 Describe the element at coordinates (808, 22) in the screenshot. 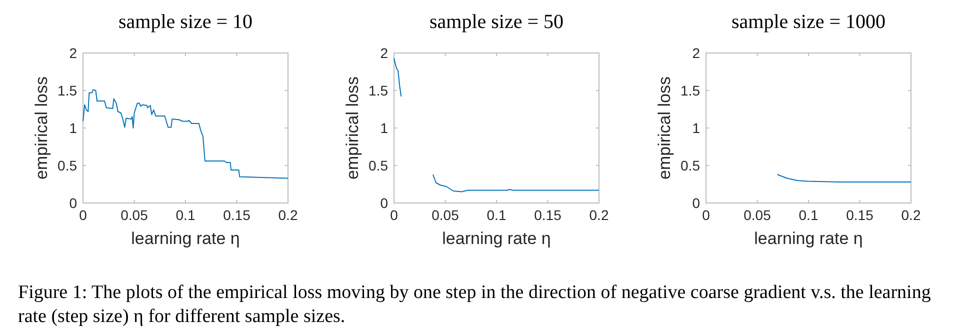

I see `chart-title: sample size = 1000` at that location.